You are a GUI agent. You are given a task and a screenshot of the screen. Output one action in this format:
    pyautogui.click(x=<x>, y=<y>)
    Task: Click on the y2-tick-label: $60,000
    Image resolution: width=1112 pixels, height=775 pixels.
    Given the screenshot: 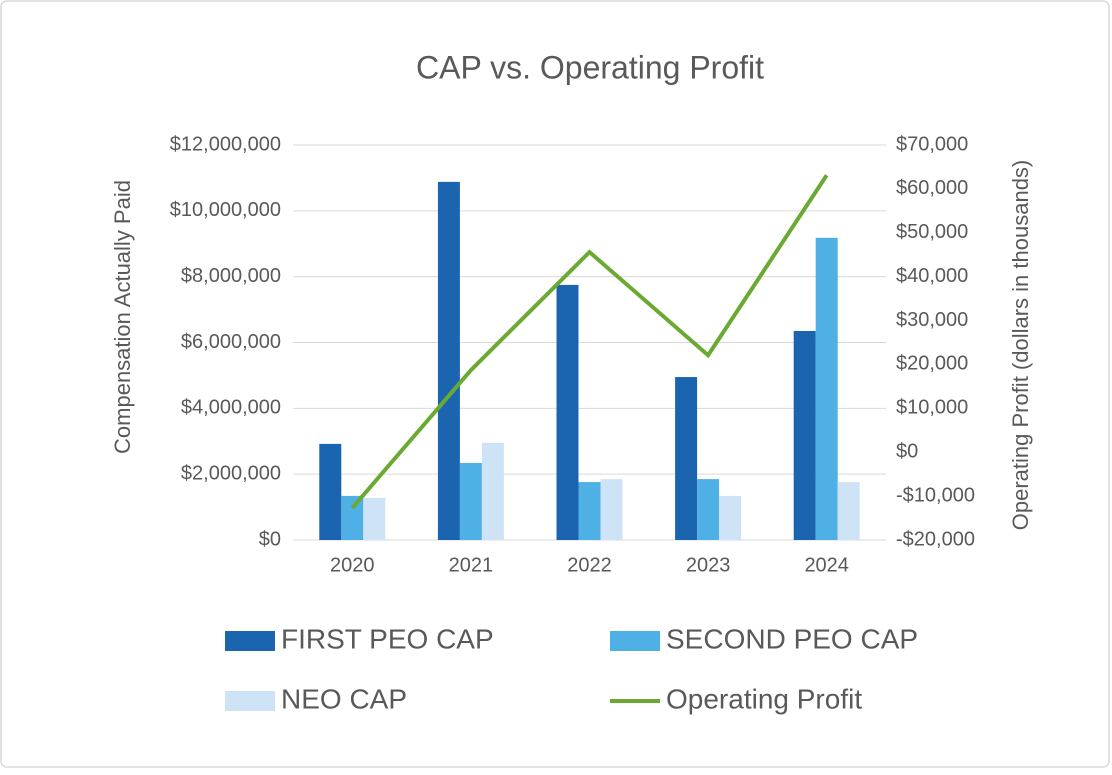 What is the action you would take?
    pyautogui.click(x=932, y=188)
    